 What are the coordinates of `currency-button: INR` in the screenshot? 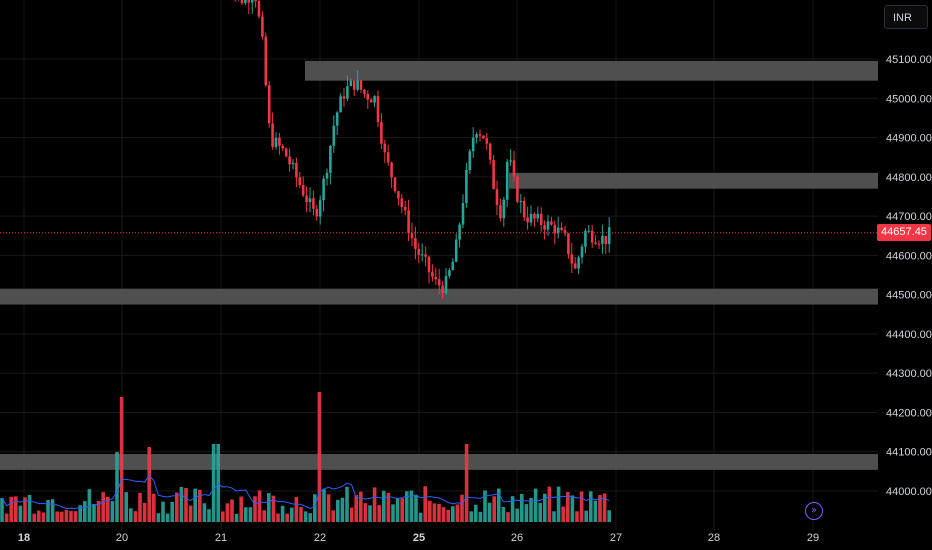 It's located at (906, 17).